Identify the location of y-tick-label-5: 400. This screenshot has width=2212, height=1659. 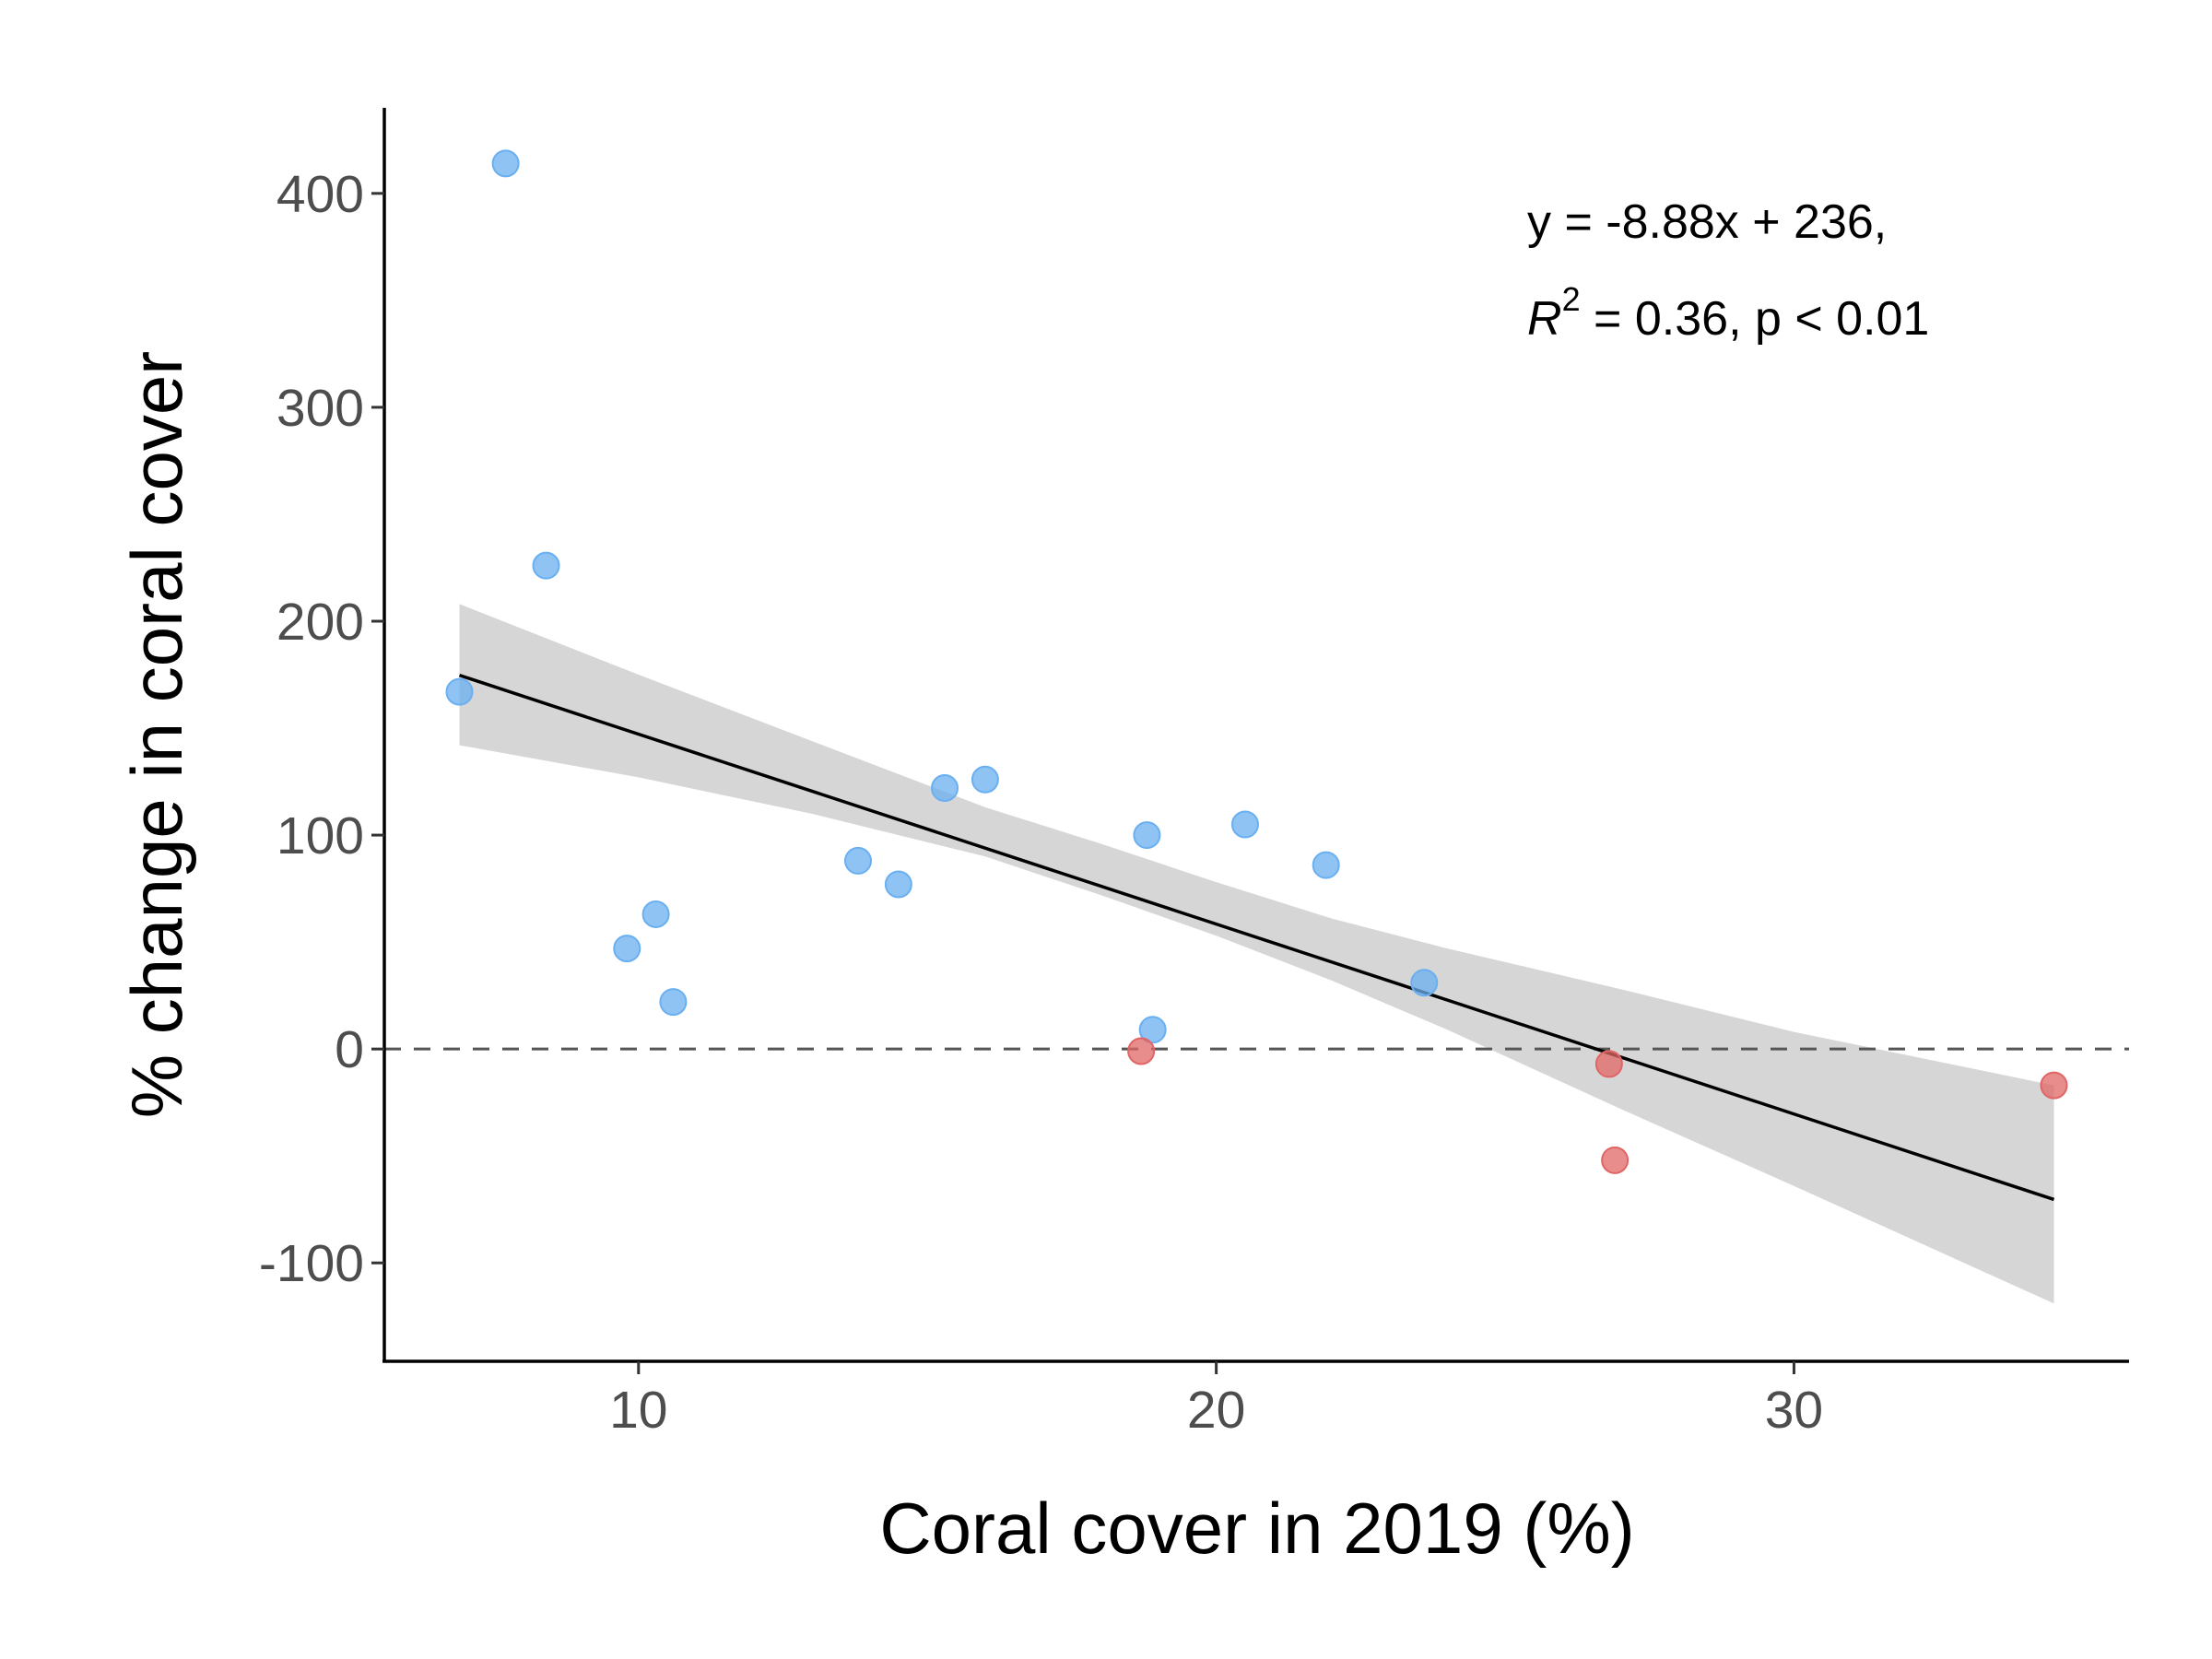
(320, 194).